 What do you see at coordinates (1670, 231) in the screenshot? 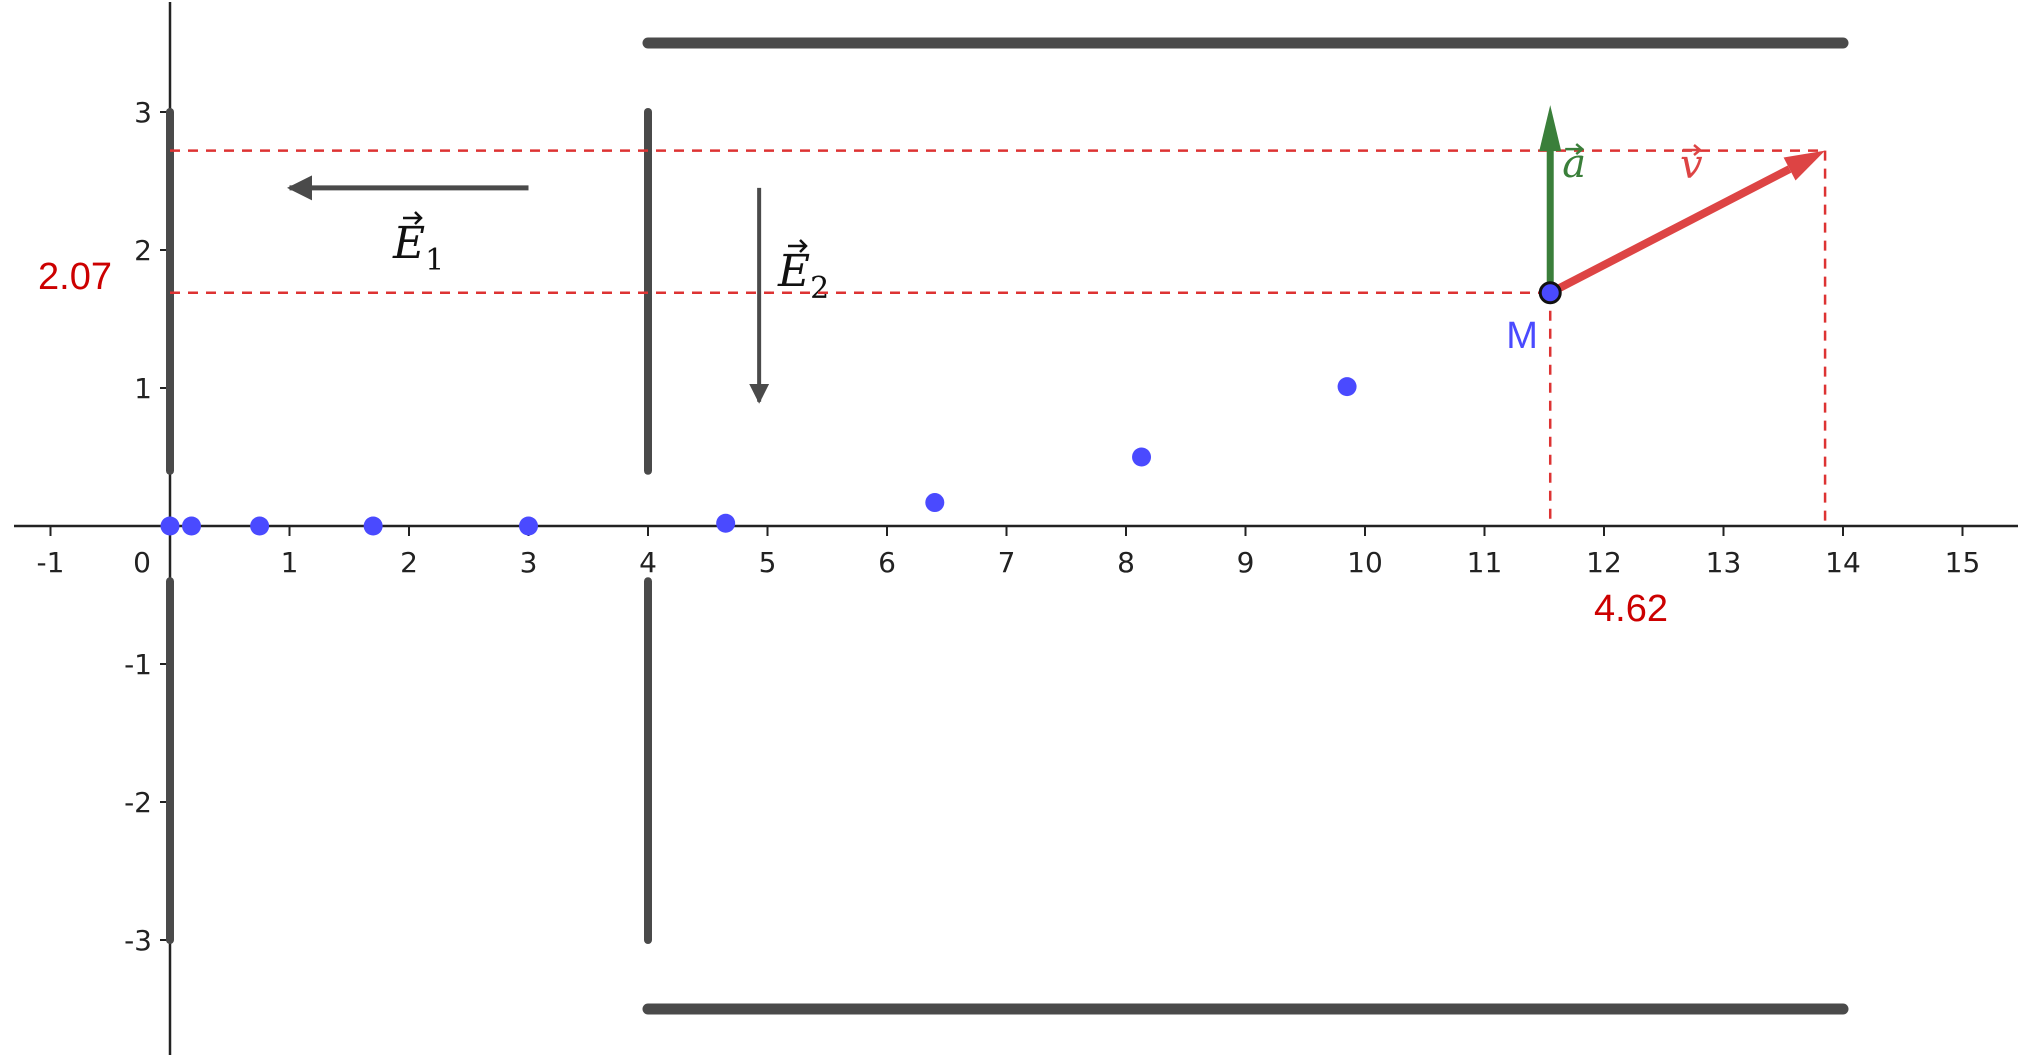
I see `velocity-shaft` at bounding box center [1670, 231].